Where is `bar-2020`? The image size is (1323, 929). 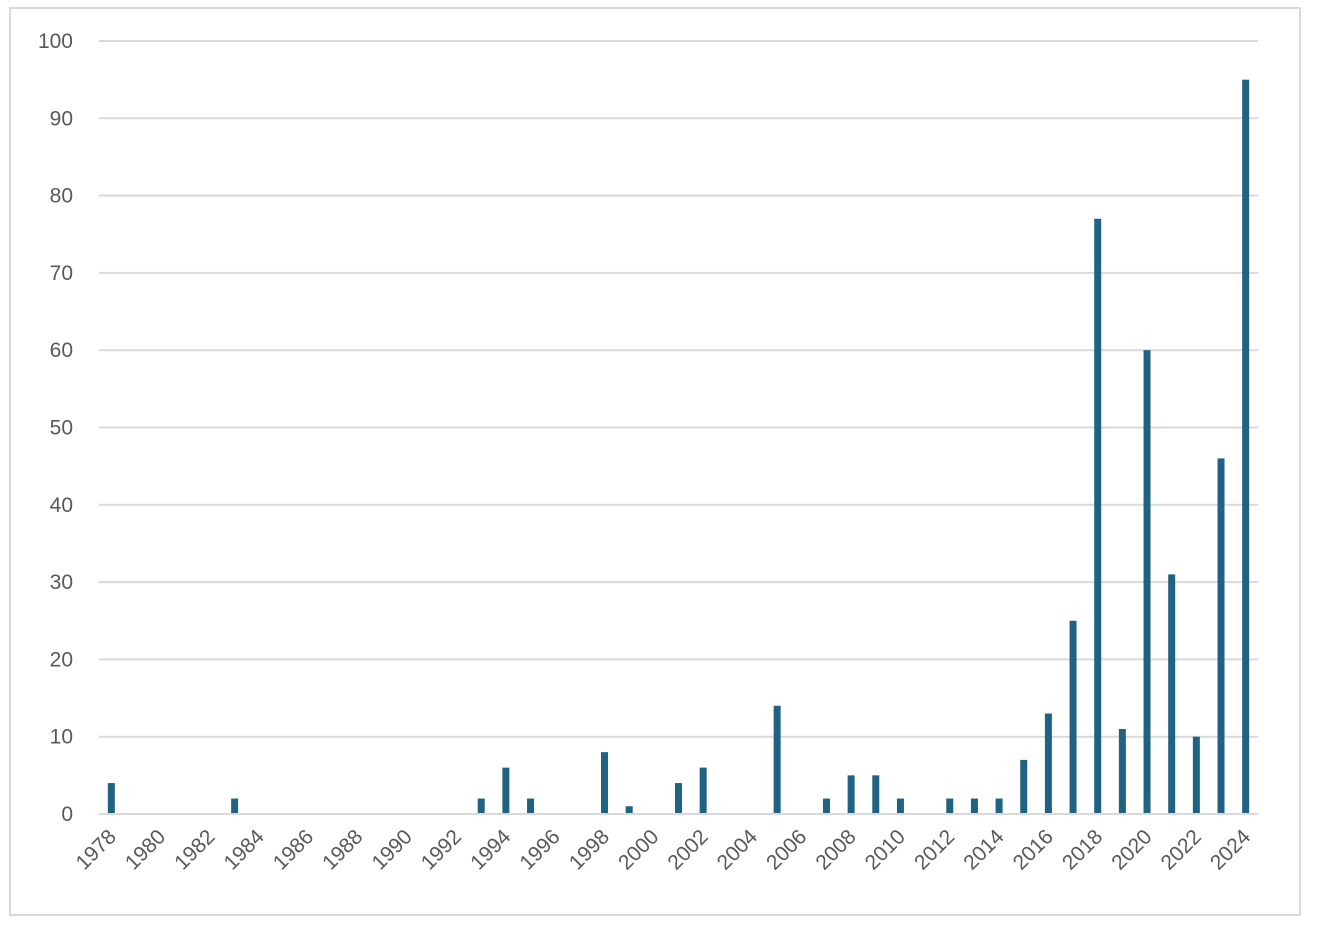
bar-2020 is located at coordinates (1147, 582).